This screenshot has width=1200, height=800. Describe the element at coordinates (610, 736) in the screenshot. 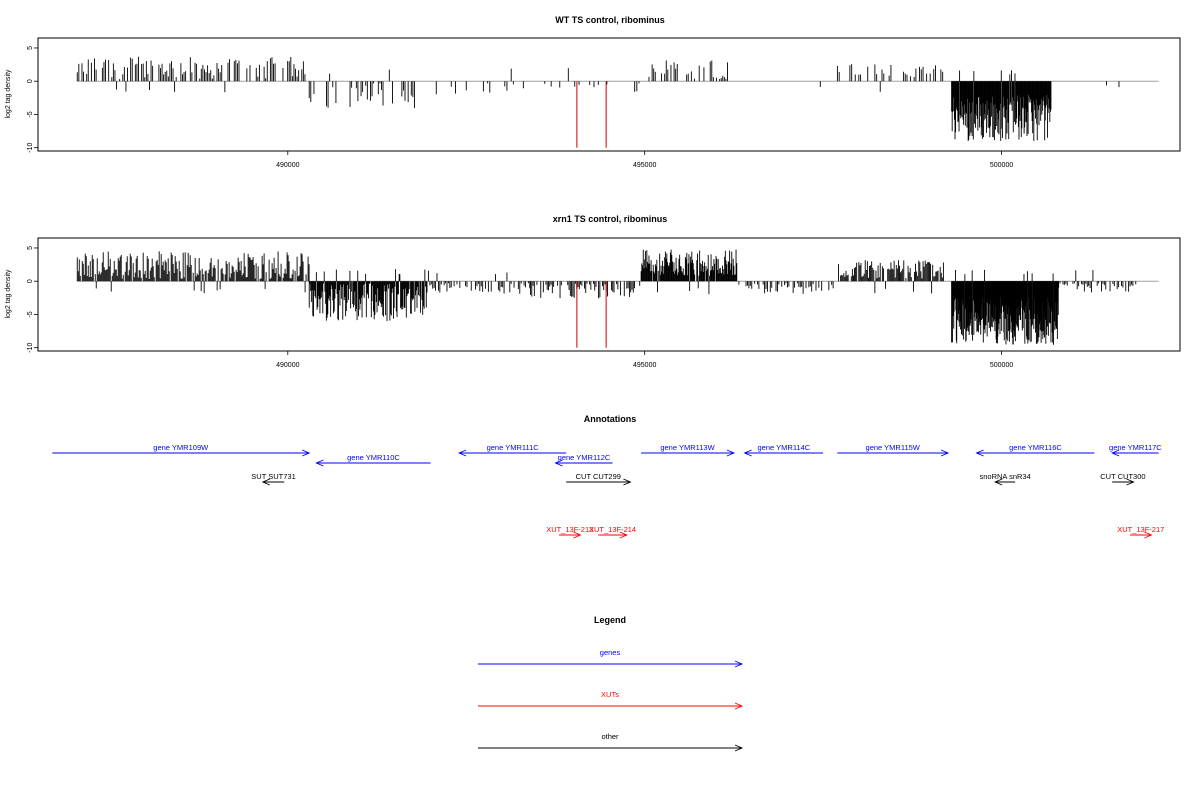

I see `legend-label: other` at that location.